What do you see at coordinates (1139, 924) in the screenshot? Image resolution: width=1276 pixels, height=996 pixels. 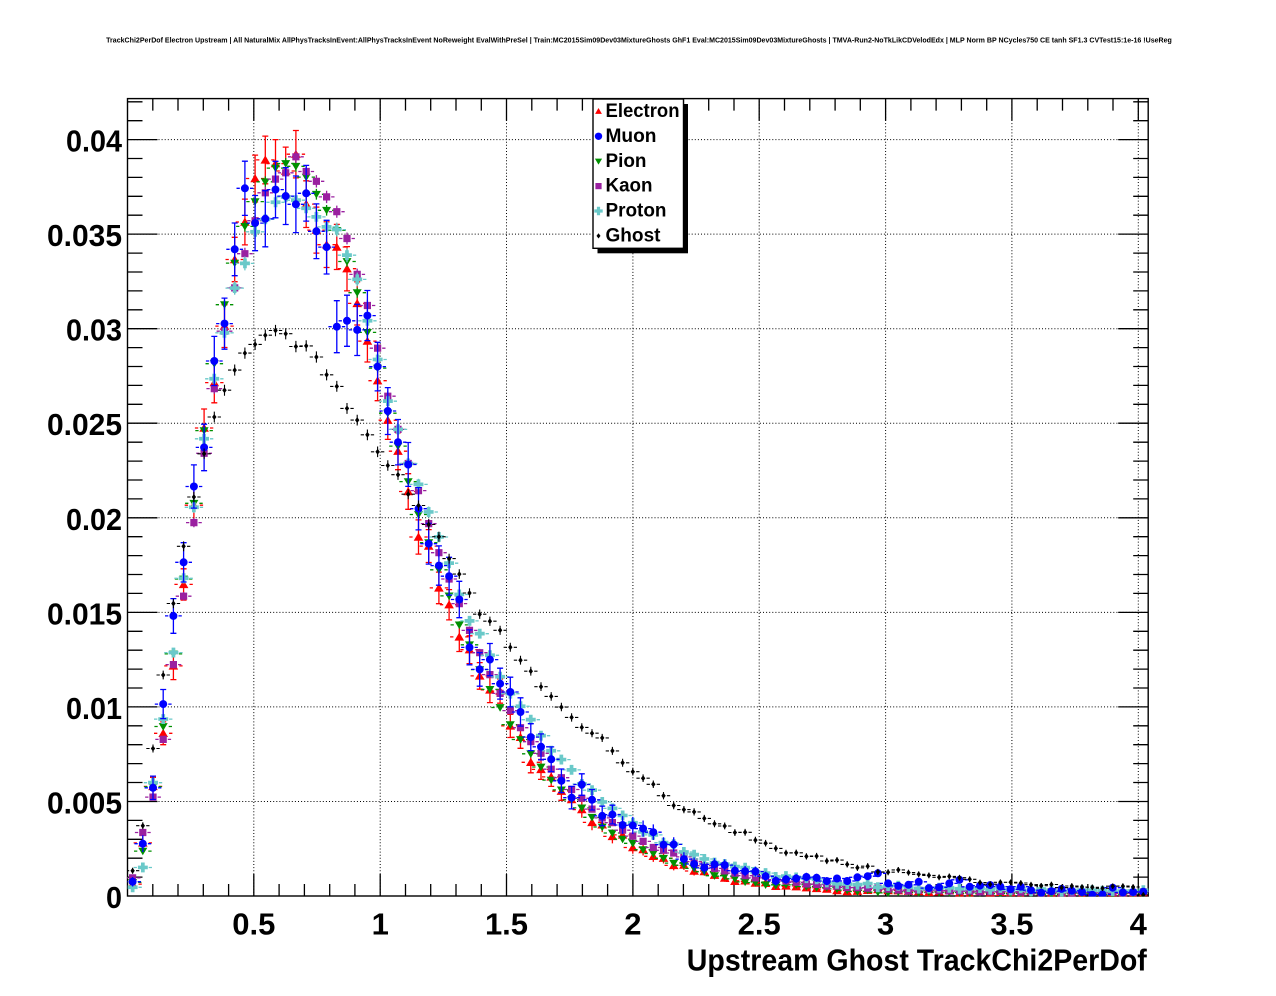 I see `svg-text: 4` at bounding box center [1139, 924].